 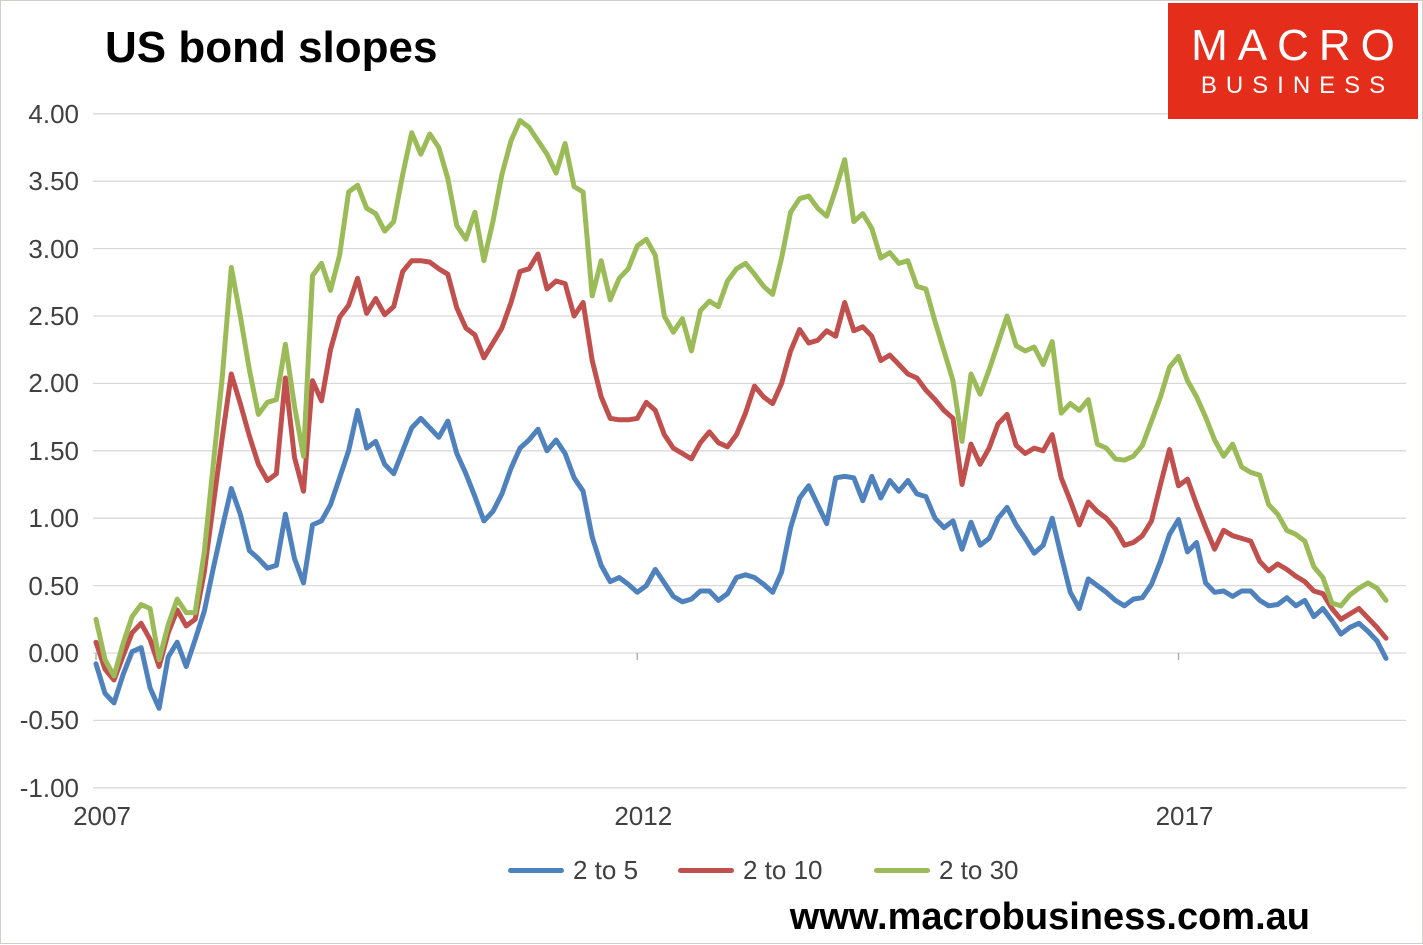 What do you see at coordinates (1297, 85) in the screenshot?
I see `logo-text-business: BUSINESS` at bounding box center [1297, 85].